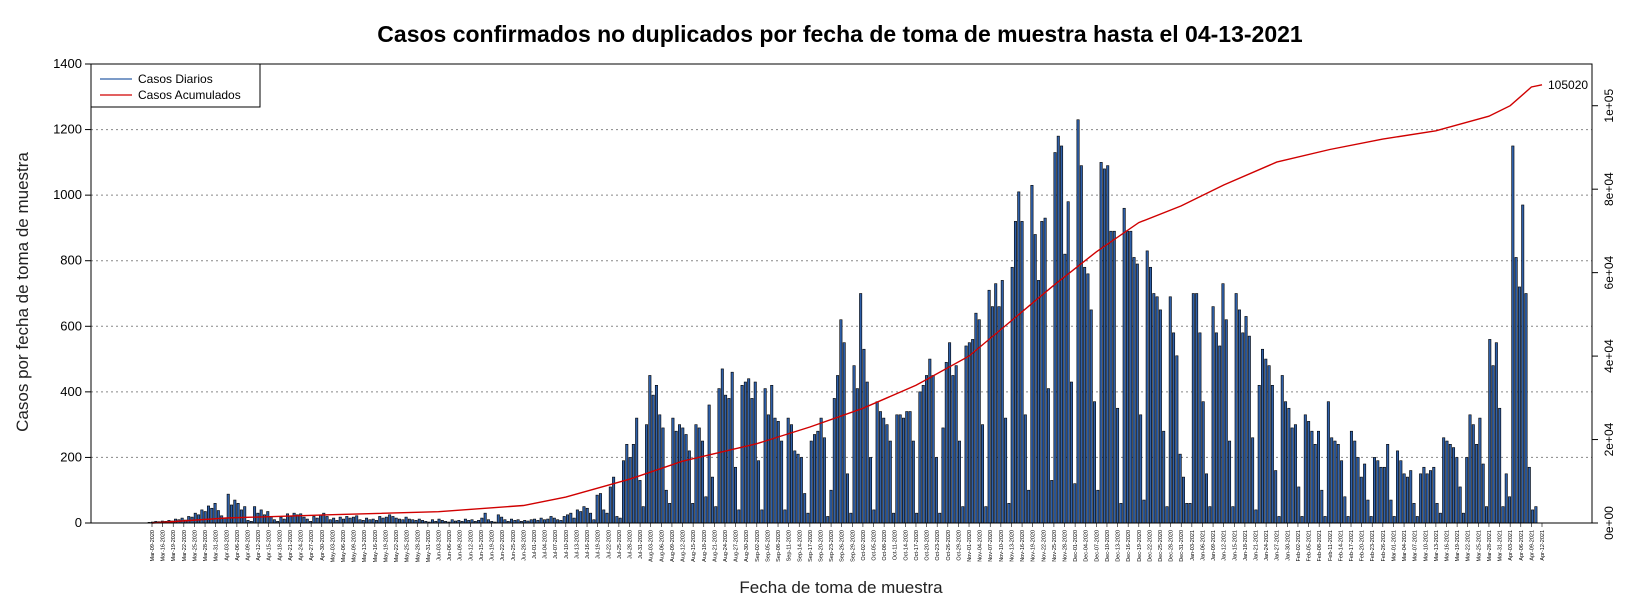 The height and width of the screenshot is (616, 1650). I want to click on x-tick-label: May-16-2020, so click(376, 546).